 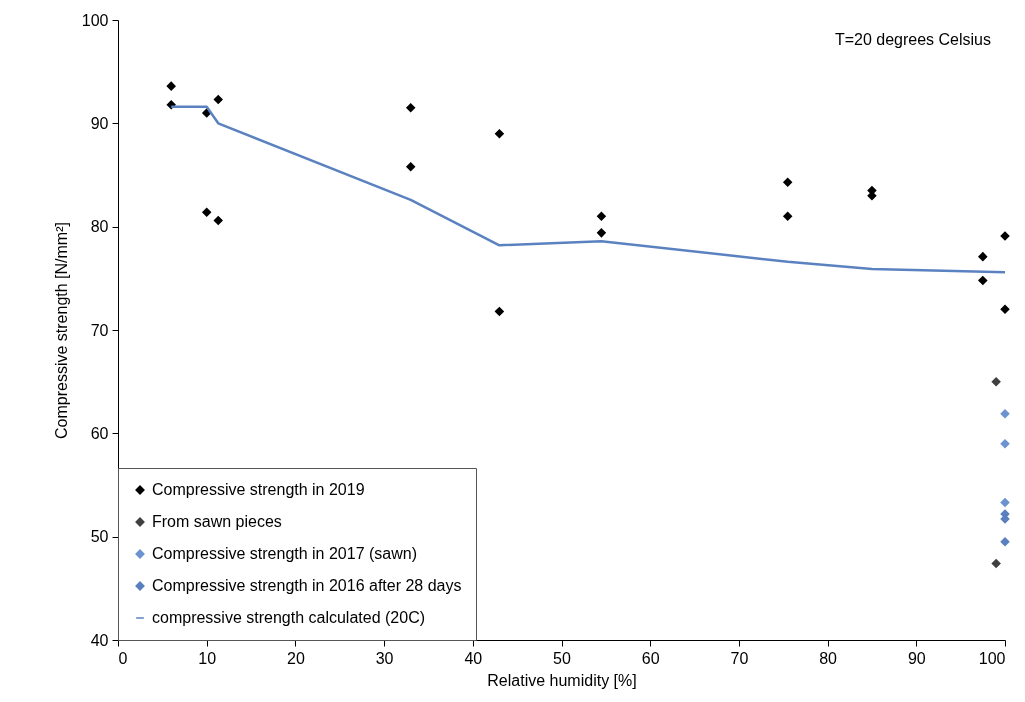 I want to click on y-tick-label: 40, so click(x=99, y=640).